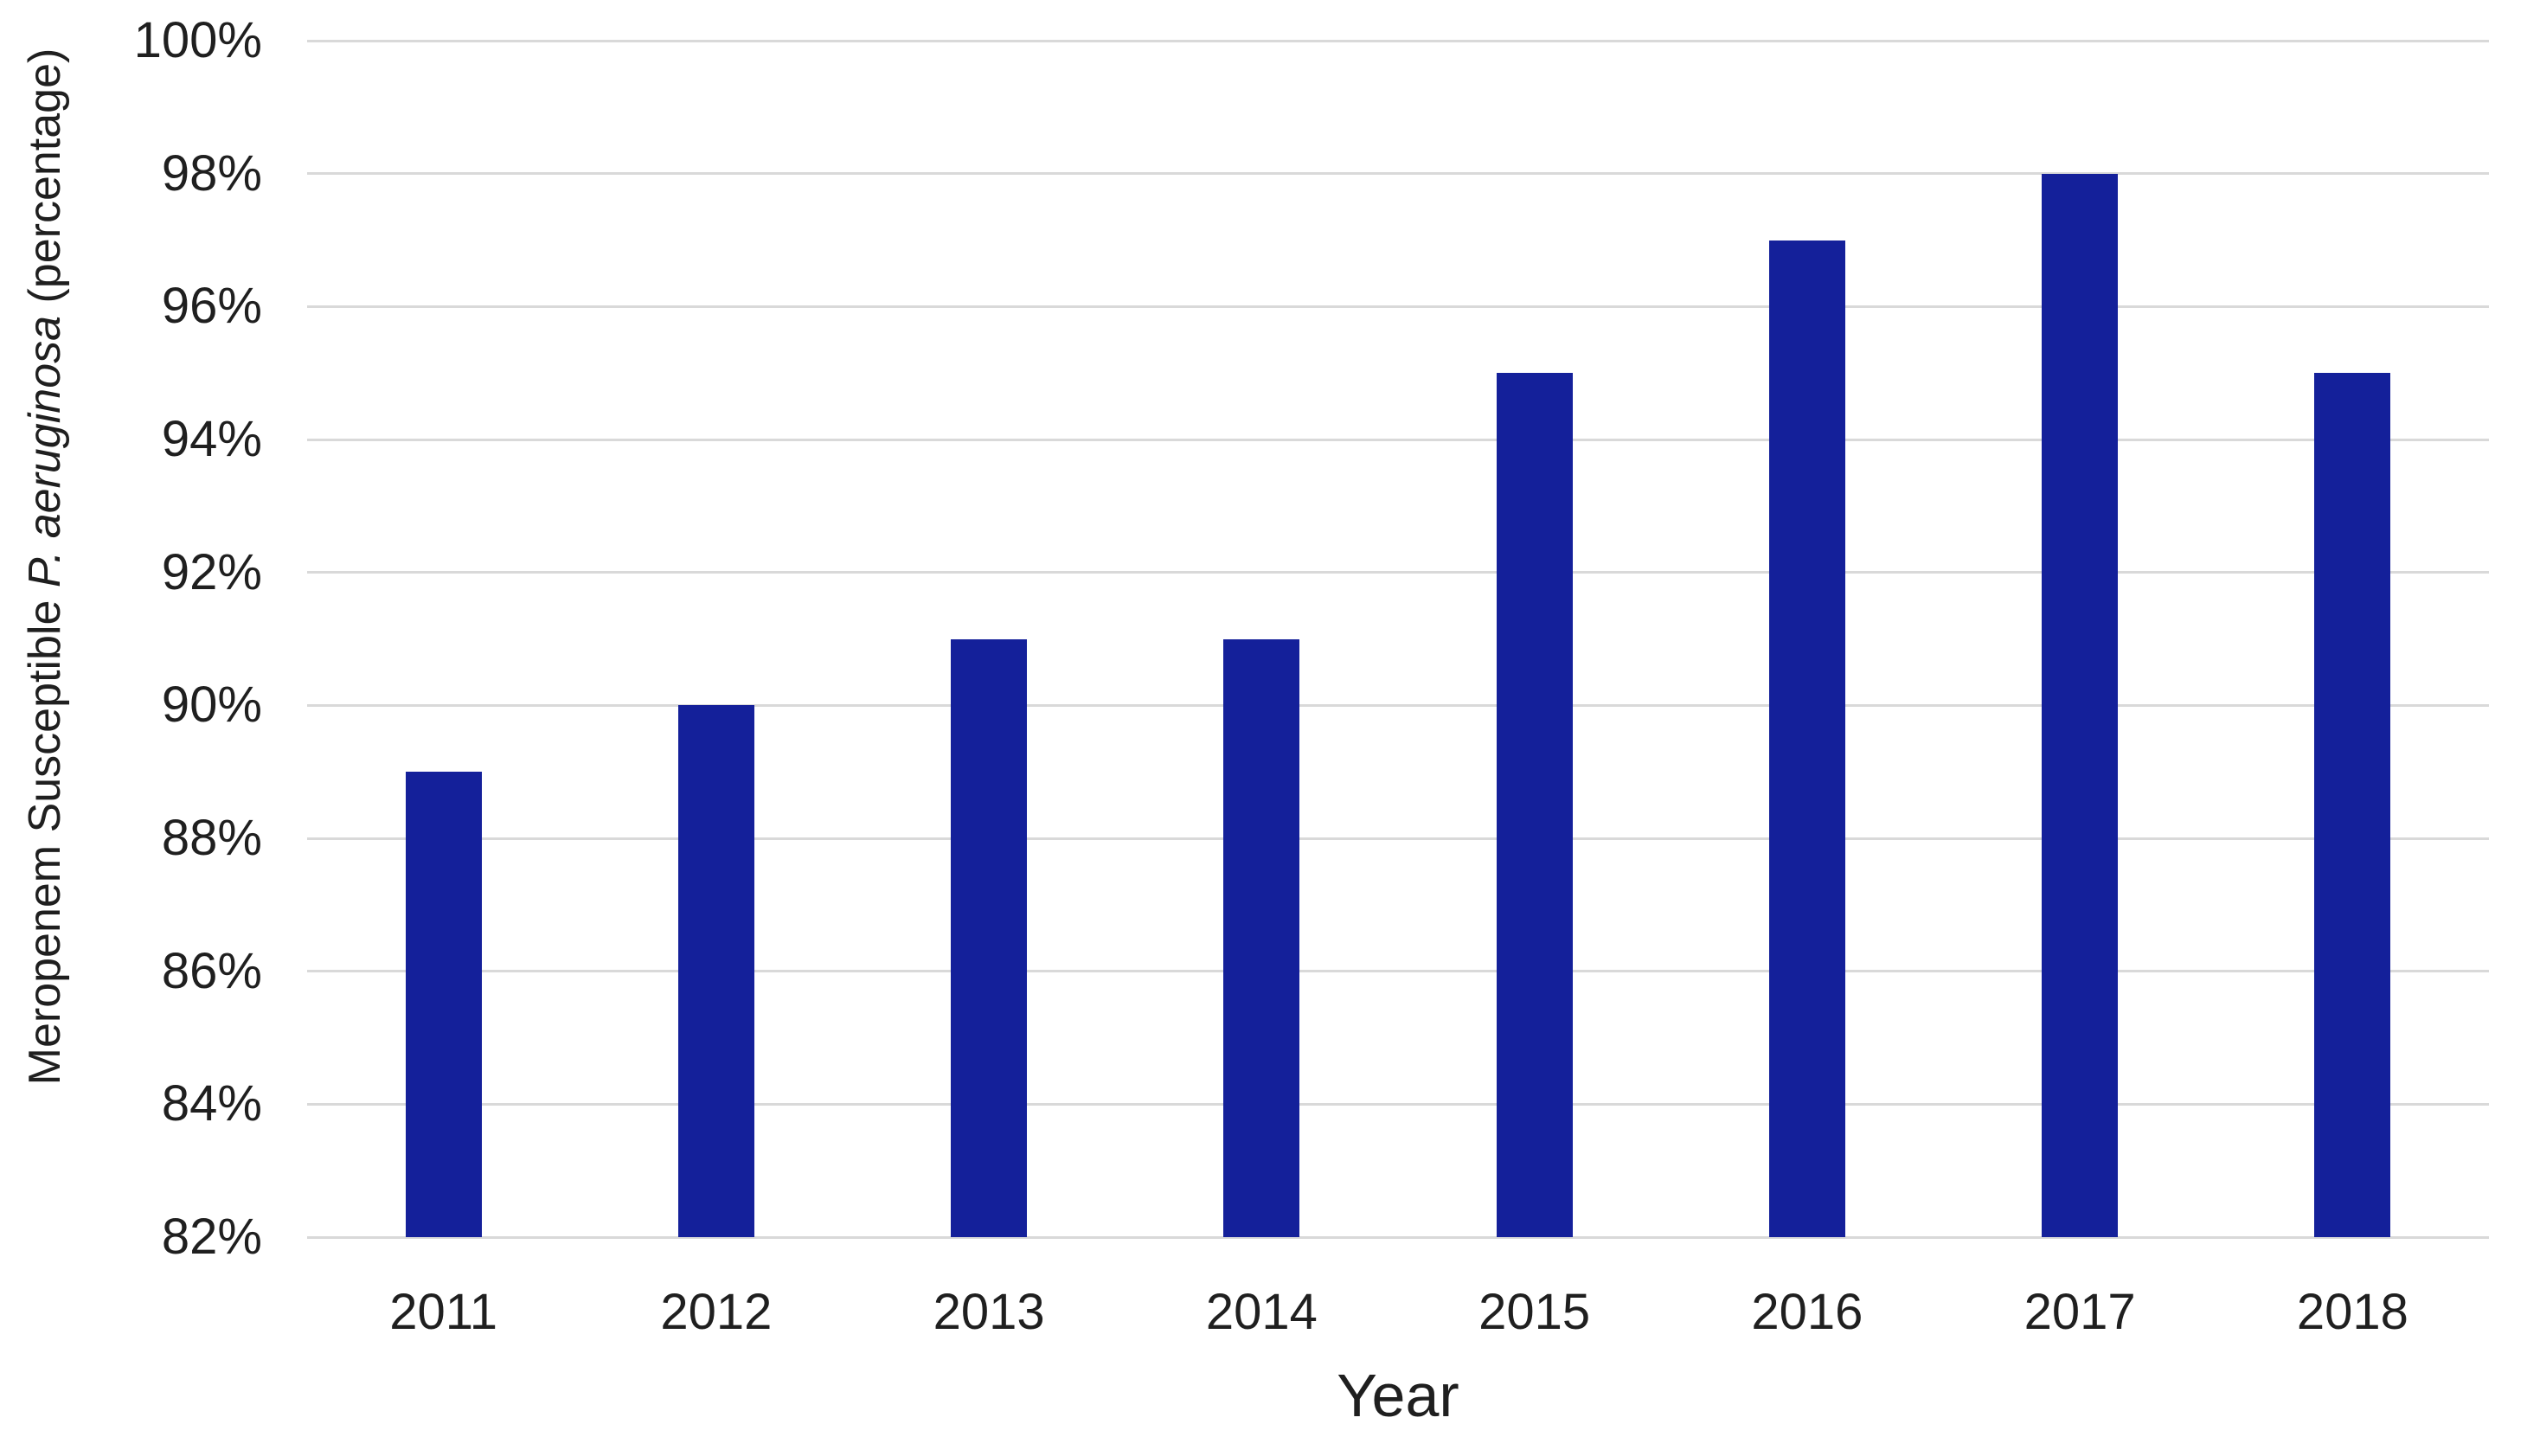  What do you see at coordinates (1806, 738) in the screenshot?
I see `bar-2016` at bounding box center [1806, 738].